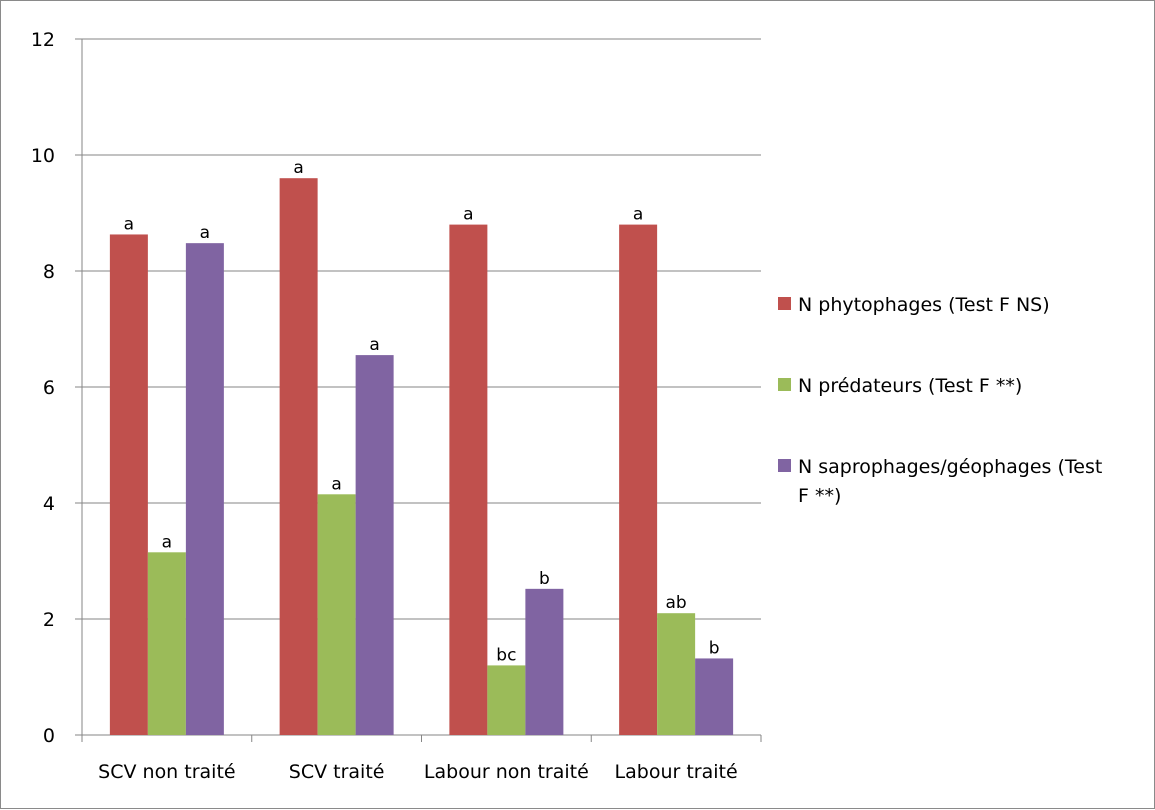 The width and height of the screenshot is (1155, 810). I want to click on legend-label: N saprophages/géophages (Test, so click(950, 467).